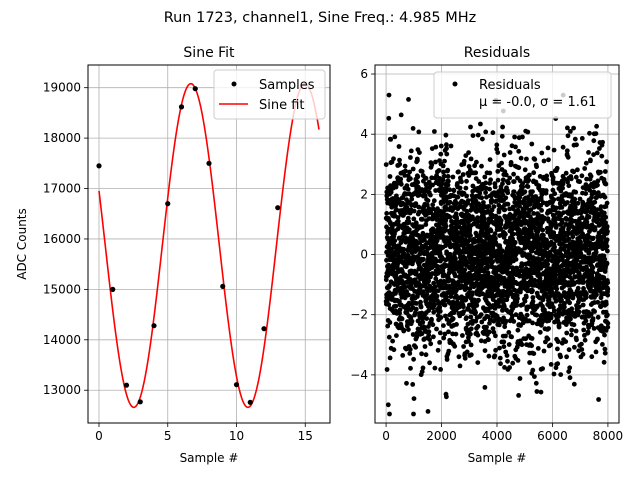 This screenshot has height=480, width=640. What do you see at coordinates (359, 375) in the screenshot?
I see `residuals-ytick-label: −4` at bounding box center [359, 375].